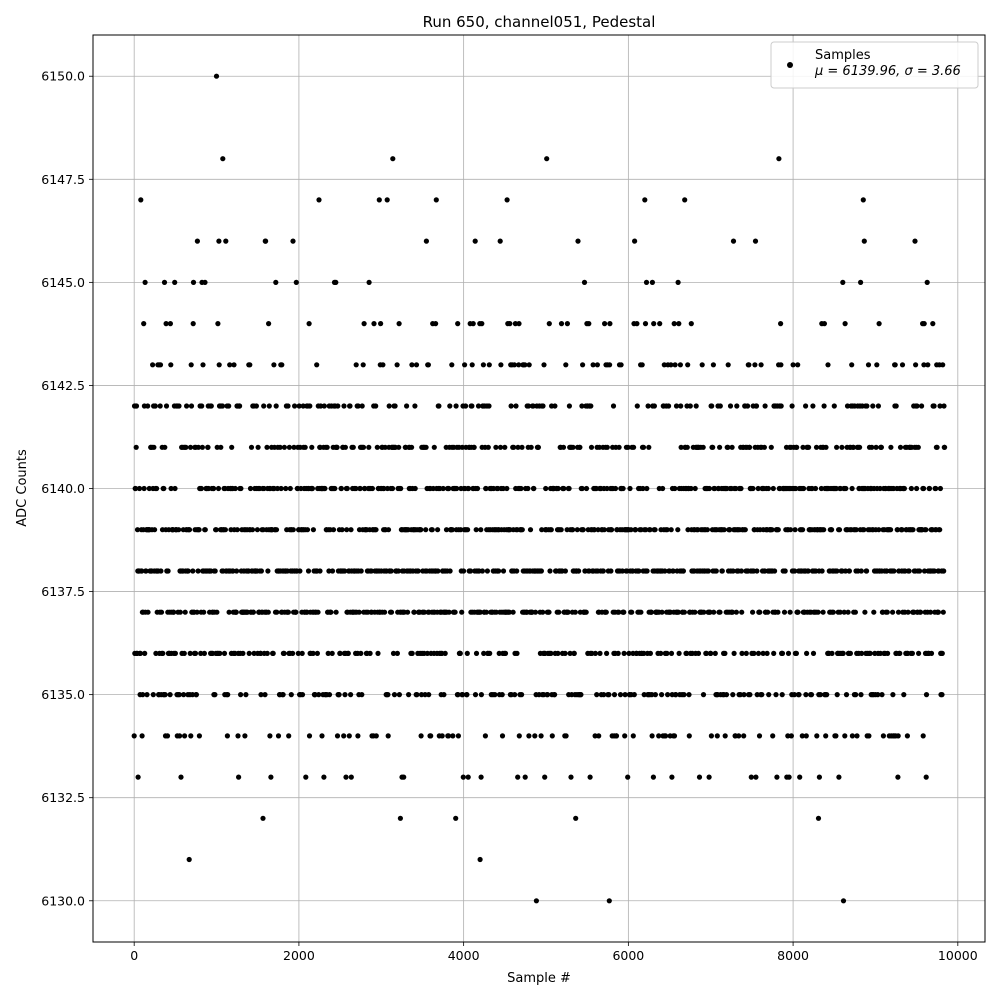 Image resolution: width=1000 pixels, height=1000 pixels. Describe the element at coordinates (874, 65) in the screenshot. I see `legend: Samples μ = 6139.96, σ = 3.66` at that location.